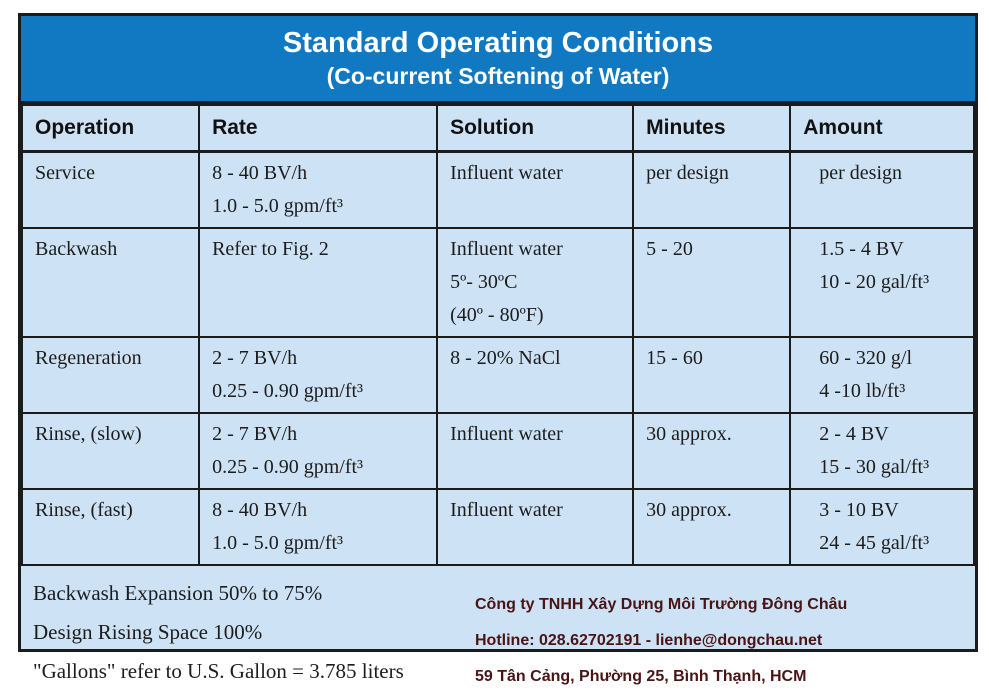 The height and width of the screenshot is (695, 989). I want to click on cell-amount: 60 - 320 g/l 4 -10 lb/ft³, so click(882, 375).